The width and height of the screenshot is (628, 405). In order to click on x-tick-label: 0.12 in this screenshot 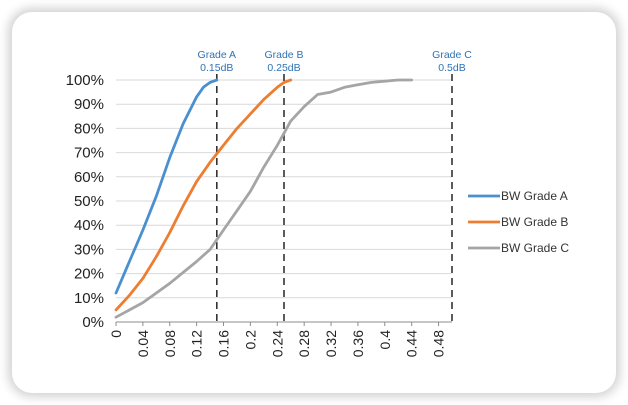, I will do `click(197, 343)`.